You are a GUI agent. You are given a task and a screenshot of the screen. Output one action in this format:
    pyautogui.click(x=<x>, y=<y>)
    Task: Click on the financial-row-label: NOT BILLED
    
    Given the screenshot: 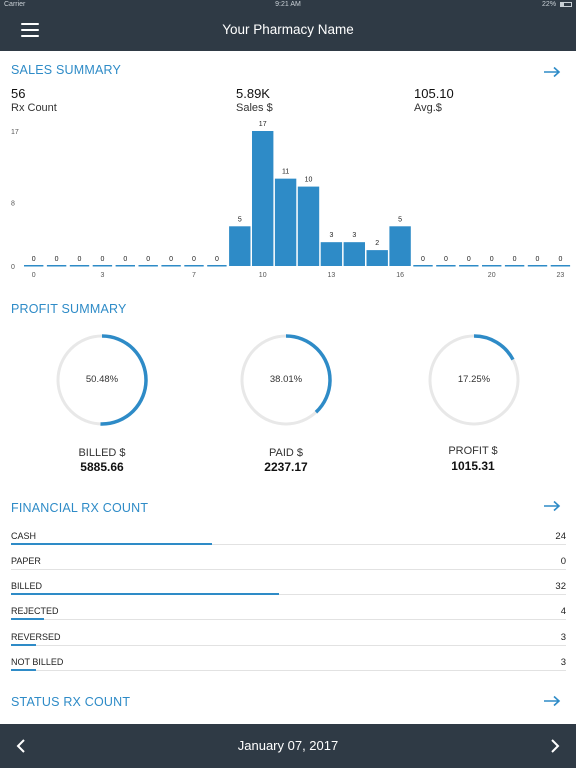 What is the action you would take?
    pyautogui.click(x=37, y=662)
    